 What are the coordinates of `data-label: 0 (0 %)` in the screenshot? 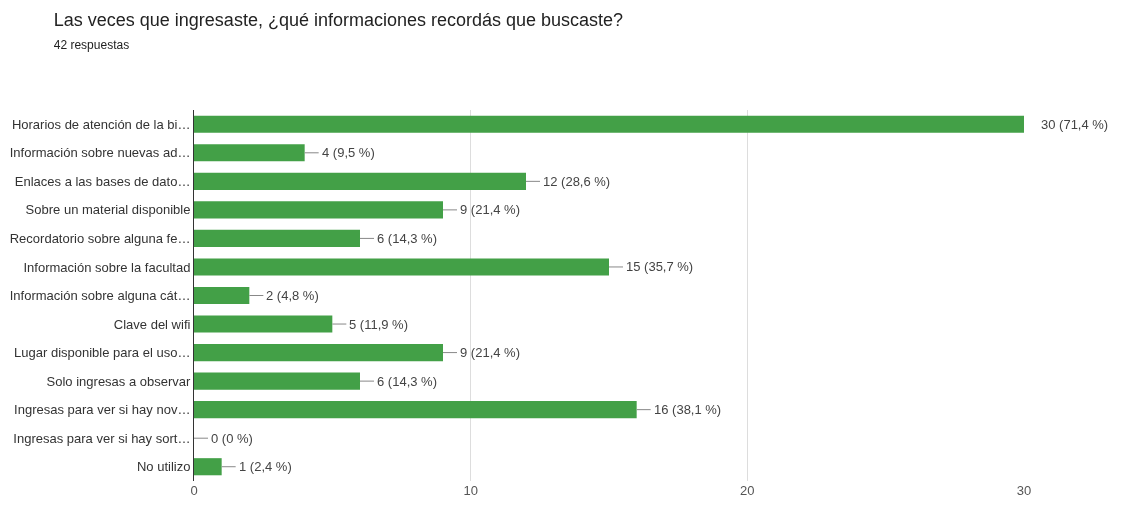 It's located at (232, 438).